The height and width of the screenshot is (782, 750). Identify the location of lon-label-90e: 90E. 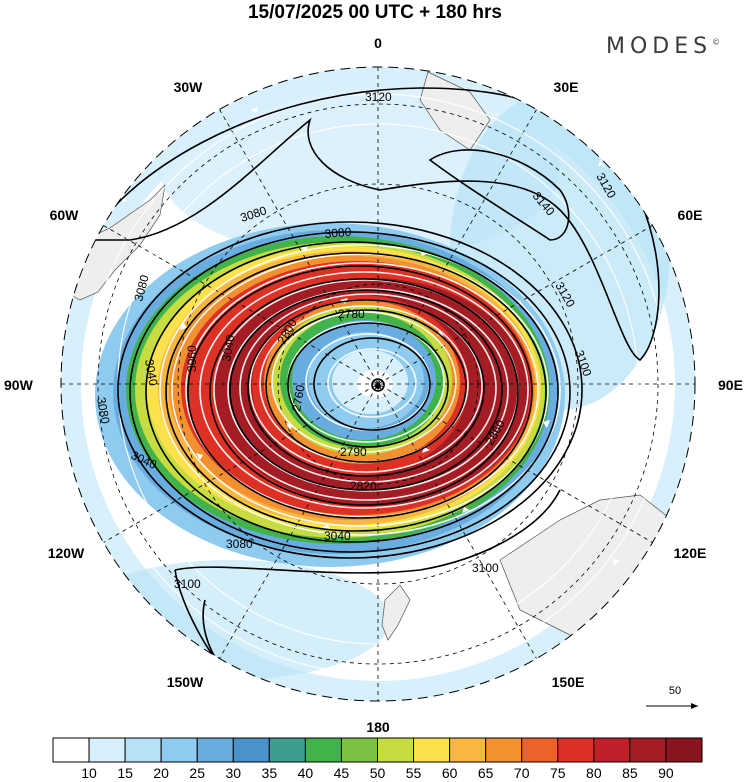
(730, 385).